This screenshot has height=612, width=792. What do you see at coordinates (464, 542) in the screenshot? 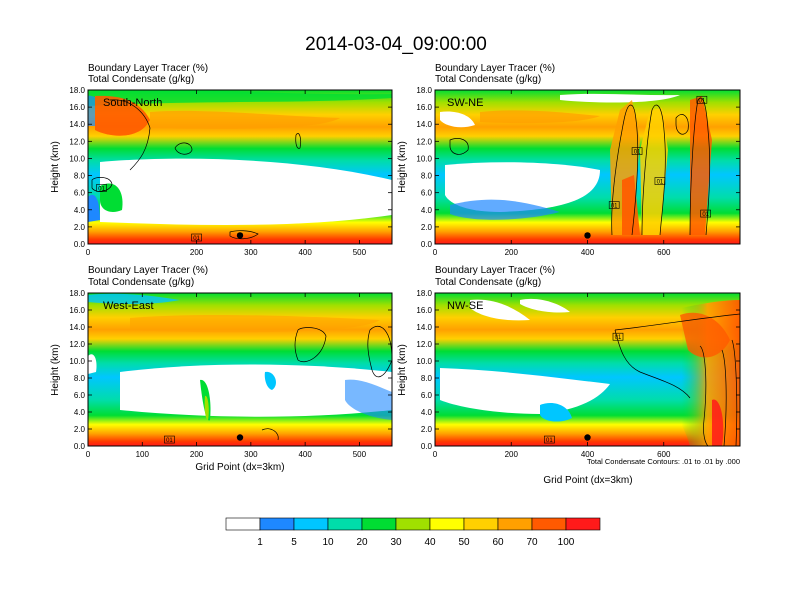
I see `colorbar-label: 50` at bounding box center [464, 542].